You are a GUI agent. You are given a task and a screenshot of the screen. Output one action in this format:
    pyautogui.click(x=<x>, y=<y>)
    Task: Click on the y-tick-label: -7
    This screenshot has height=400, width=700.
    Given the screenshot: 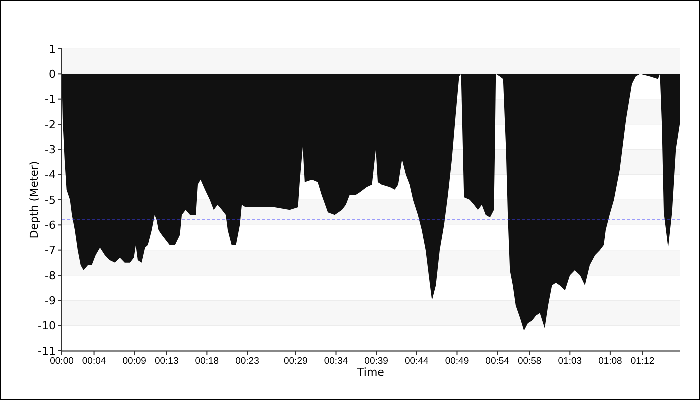 What is the action you would take?
    pyautogui.click(x=50, y=251)
    